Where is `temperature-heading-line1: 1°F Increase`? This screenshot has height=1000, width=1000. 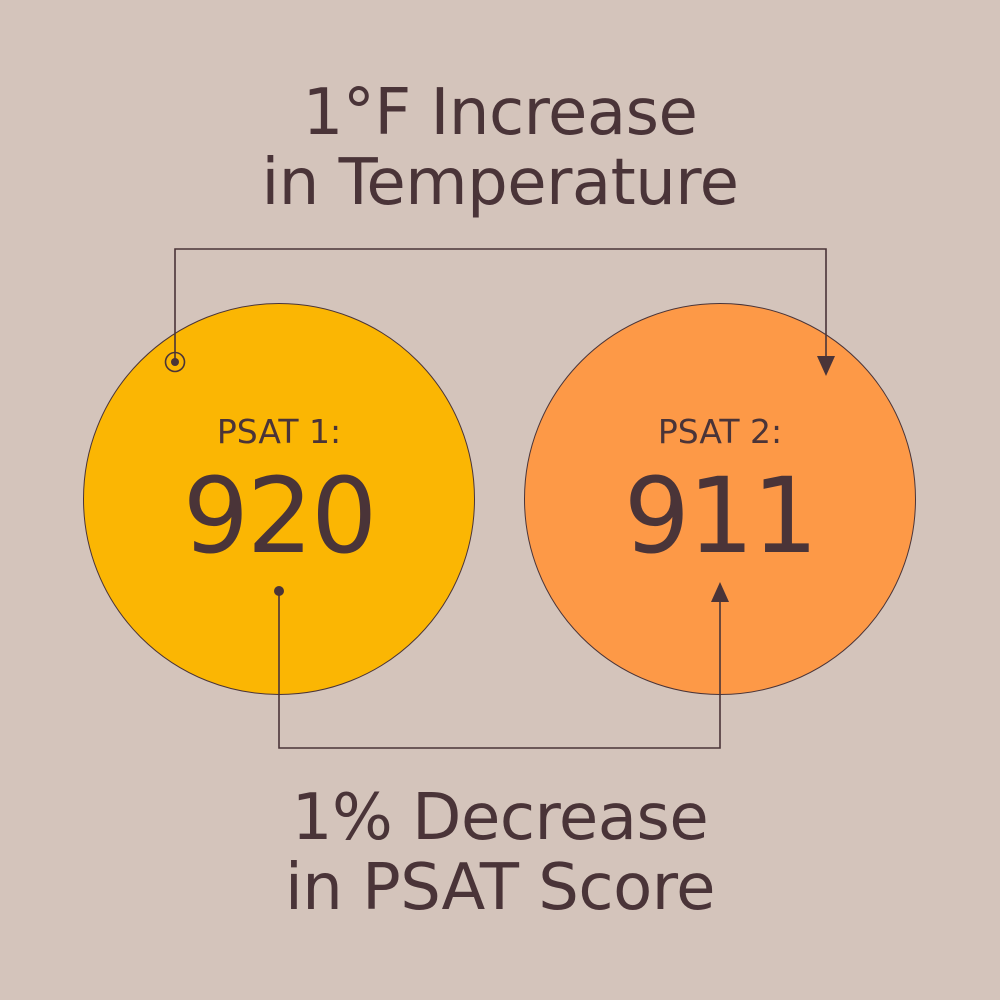
temperature-heading-line1: 1°F Increase is located at coordinates (500, 113).